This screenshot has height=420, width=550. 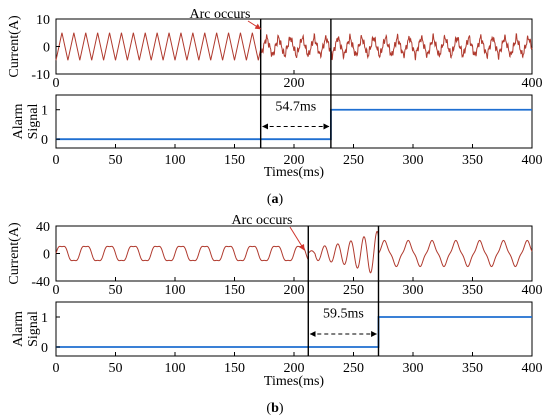 I want to click on current-x-tick-label: 300, so click(x=413, y=290).